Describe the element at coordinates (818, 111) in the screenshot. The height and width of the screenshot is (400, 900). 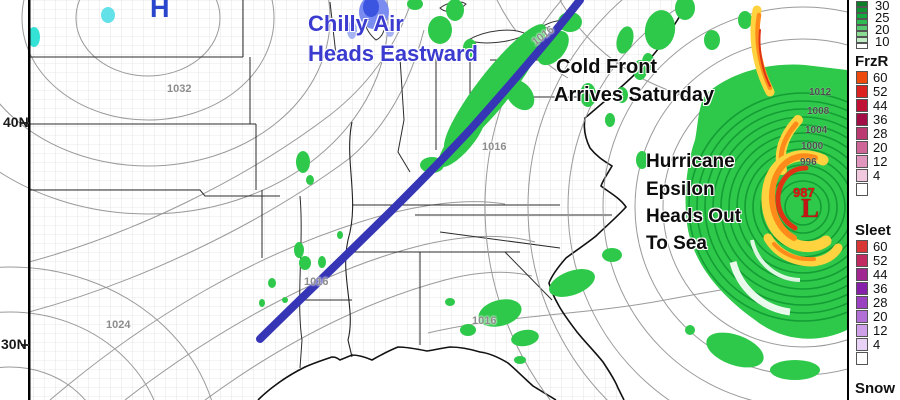
I see `isobar-label-1008: 1008` at that location.